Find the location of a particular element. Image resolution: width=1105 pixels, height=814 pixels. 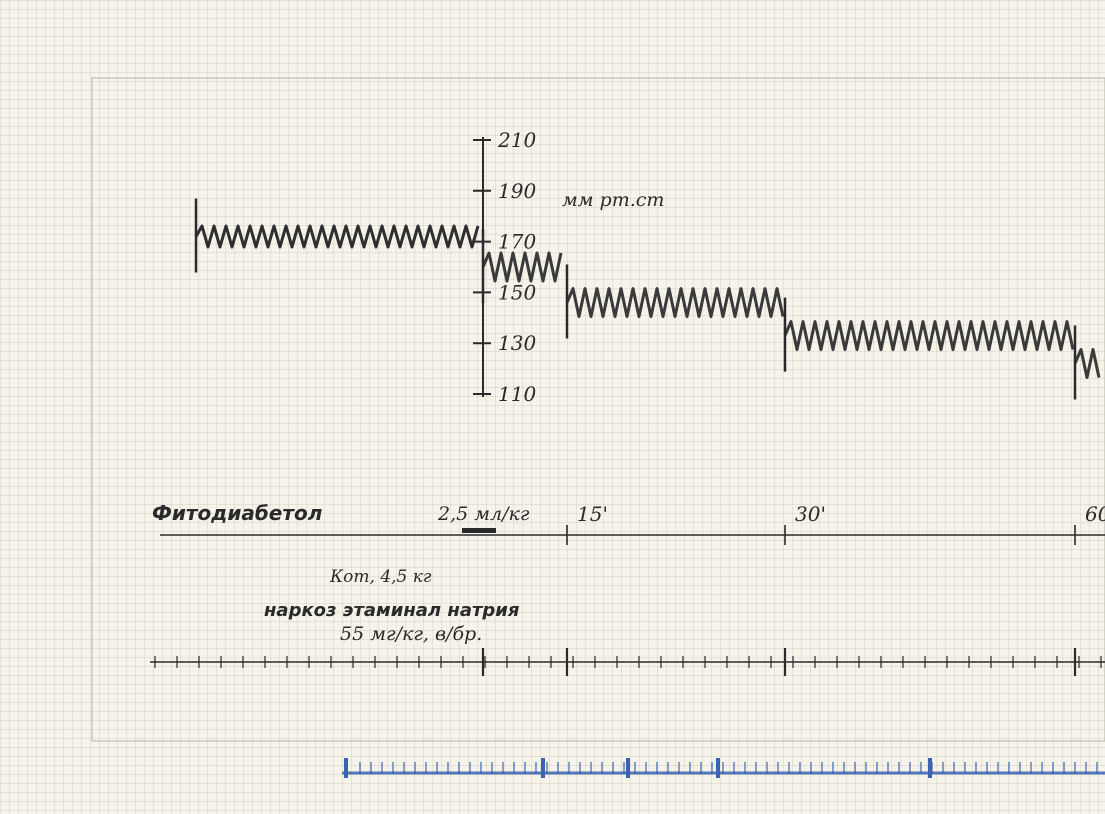

drug-timeline: Фитодиабетол 2,5 мл/кг 15' 30' 60' is located at coordinates (628, 523).